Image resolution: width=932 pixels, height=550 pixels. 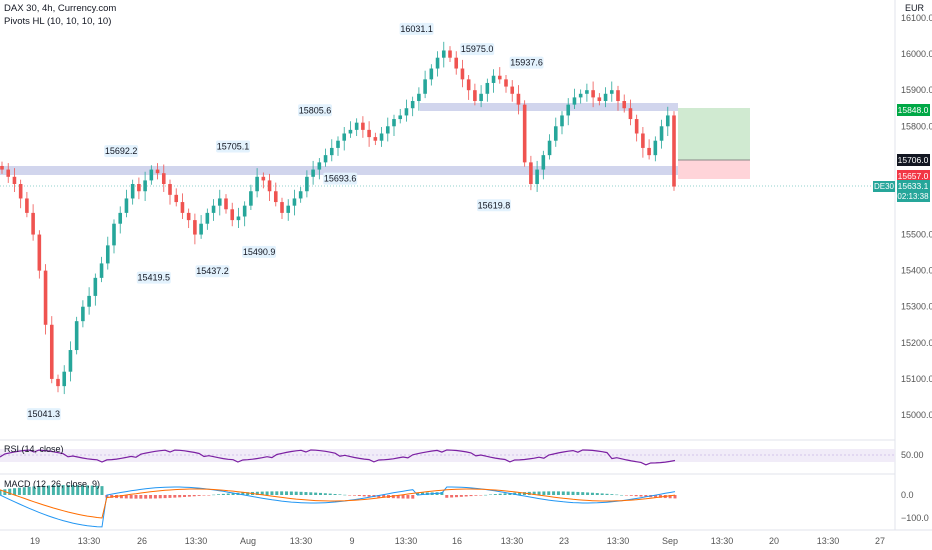 I want to click on upper-level-tag: 15706.0, so click(x=913, y=160).